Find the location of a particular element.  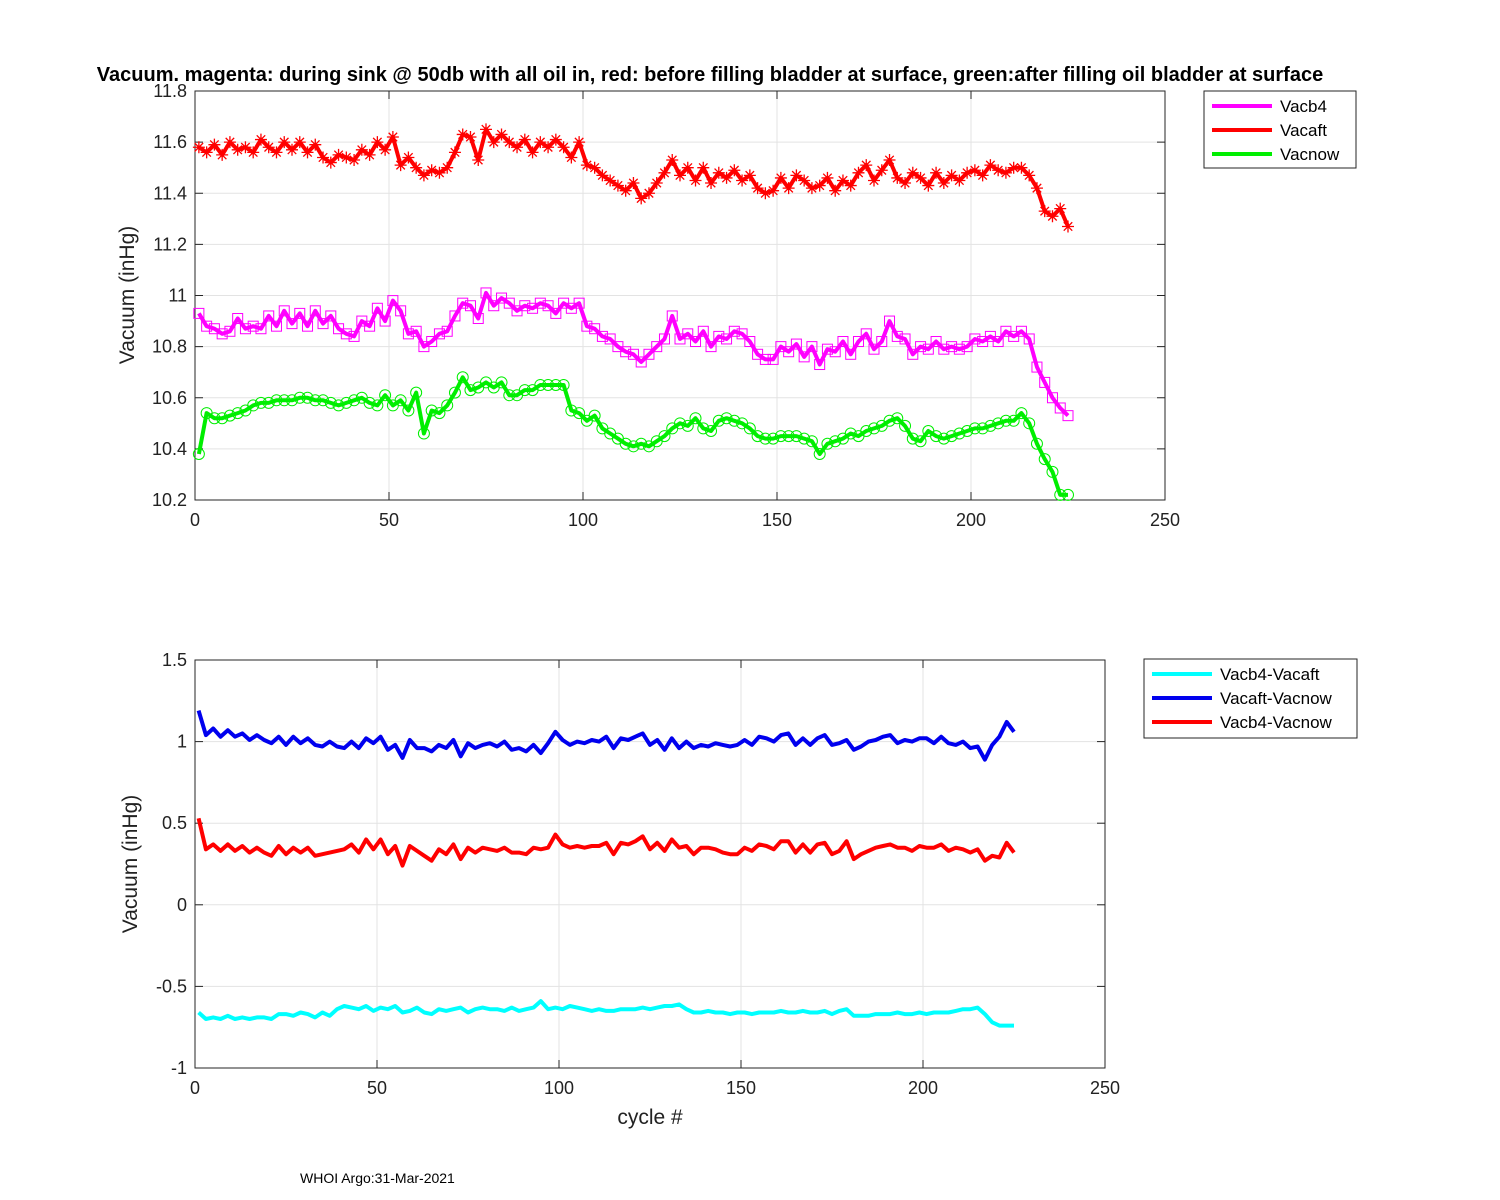

series-vacaft is located at coordinates (633, 178).